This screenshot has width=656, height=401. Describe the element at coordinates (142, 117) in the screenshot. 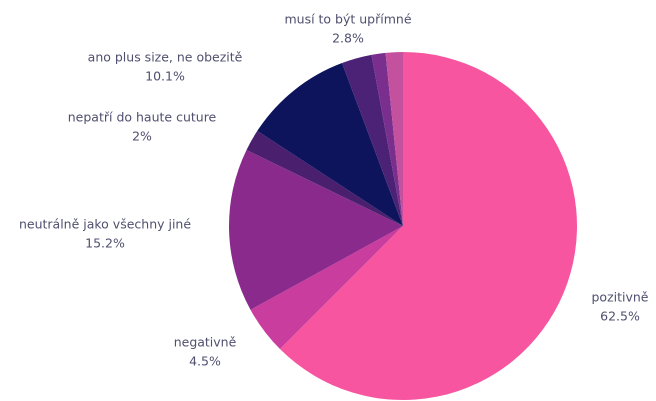

I see `slice-label: nepatří do haute cuture` at that location.